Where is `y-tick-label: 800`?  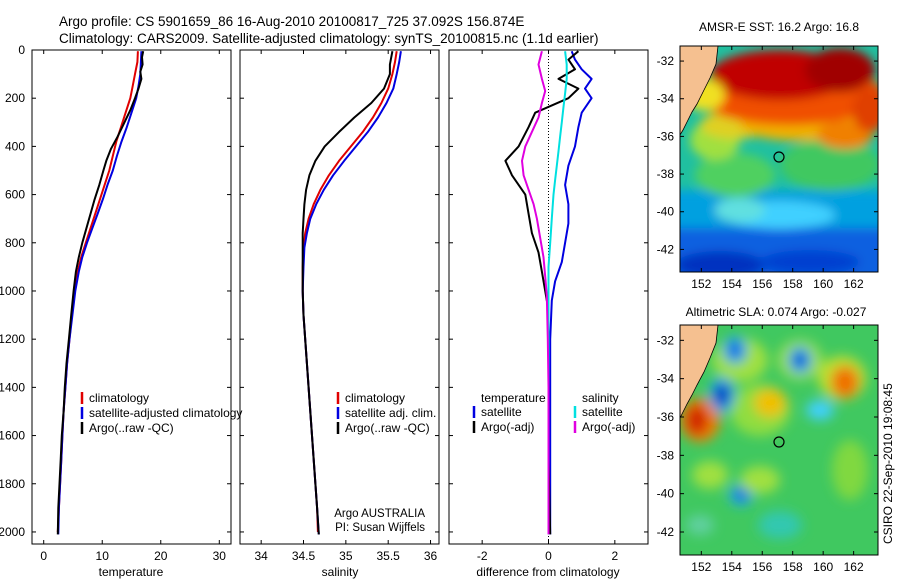 y-tick-label: 800 is located at coordinates (15, 243).